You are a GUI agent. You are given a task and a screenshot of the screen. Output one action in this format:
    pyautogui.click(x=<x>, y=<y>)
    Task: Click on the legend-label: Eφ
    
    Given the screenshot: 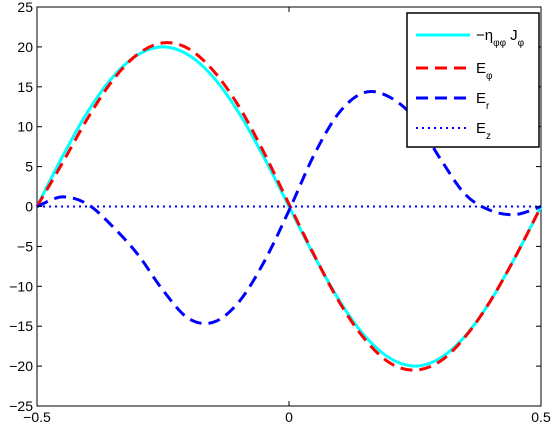 What is the action you would take?
    pyautogui.click(x=484, y=71)
    